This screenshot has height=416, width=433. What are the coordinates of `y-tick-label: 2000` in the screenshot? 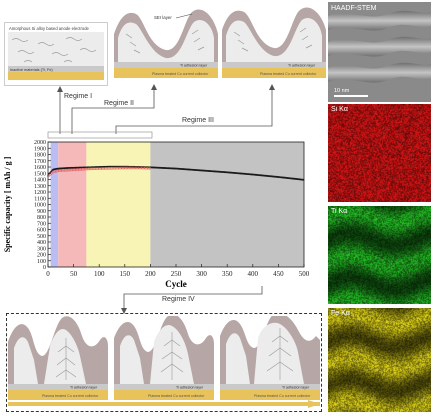 It's located at (40, 143).